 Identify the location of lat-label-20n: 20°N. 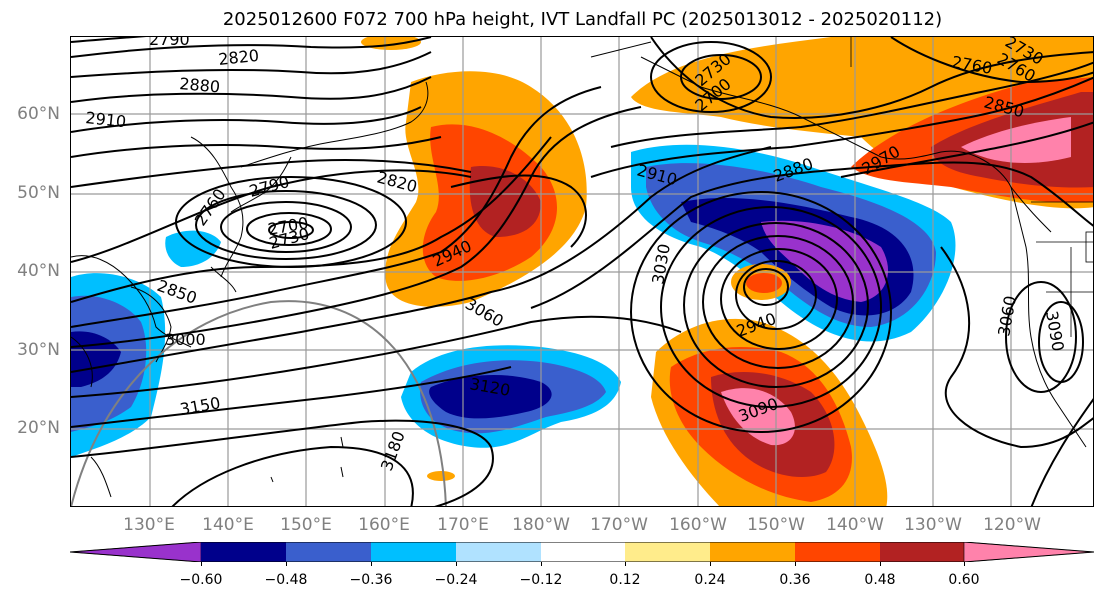
(38, 428).